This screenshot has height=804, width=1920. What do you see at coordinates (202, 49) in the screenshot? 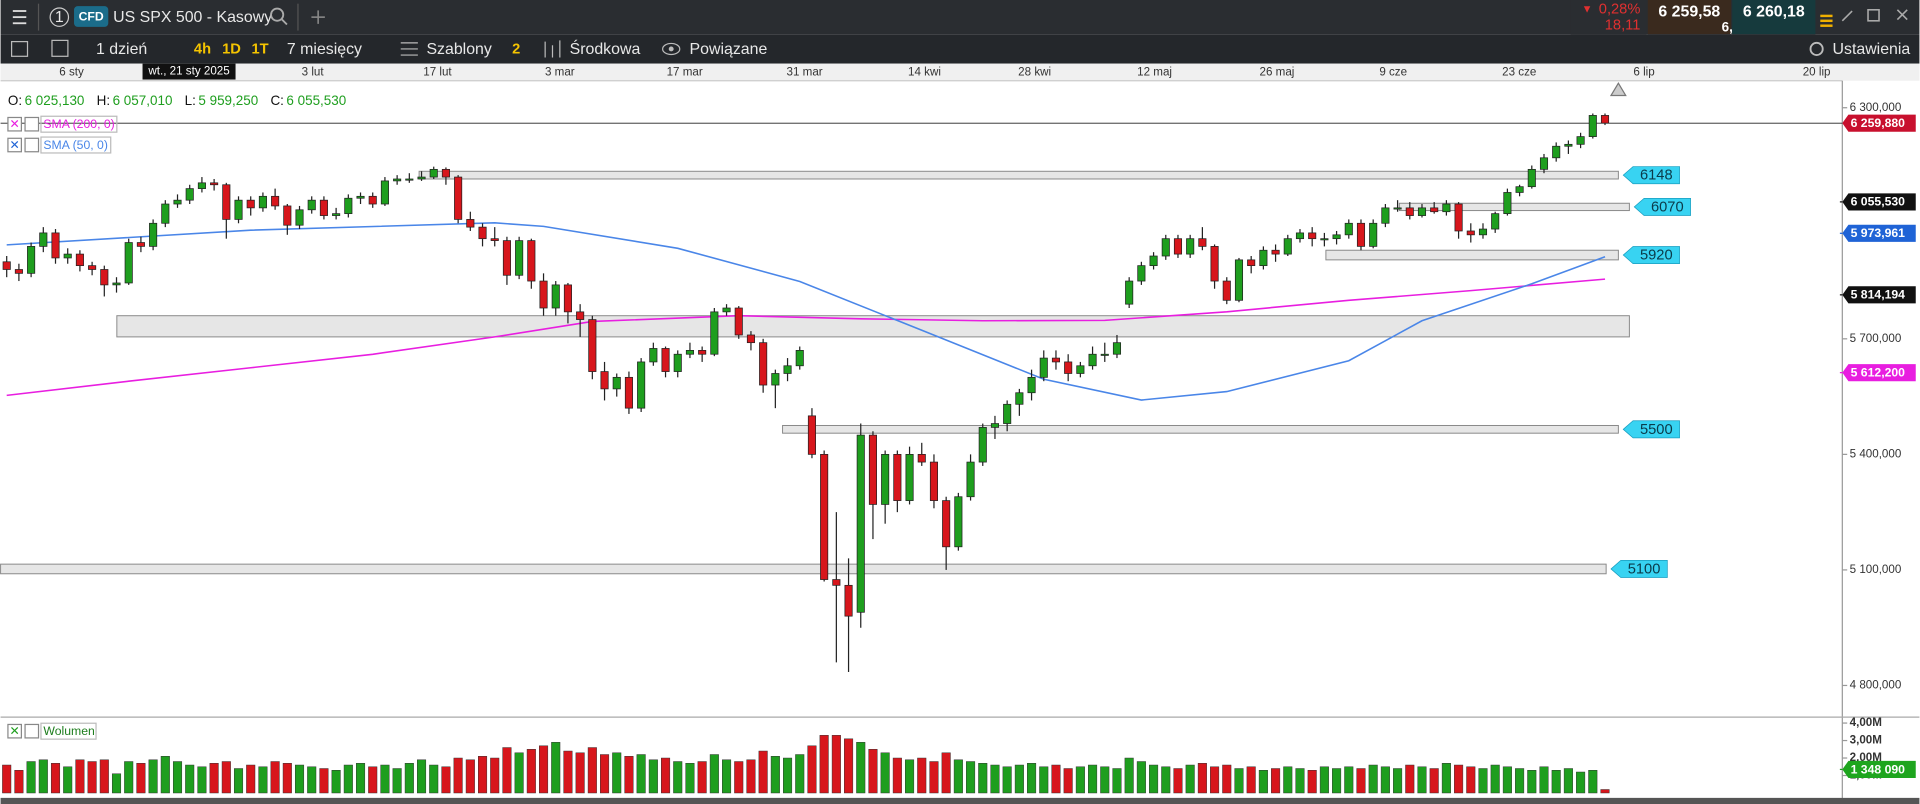
I see `quick-interval: 4h` at bounding box center [202, 49].